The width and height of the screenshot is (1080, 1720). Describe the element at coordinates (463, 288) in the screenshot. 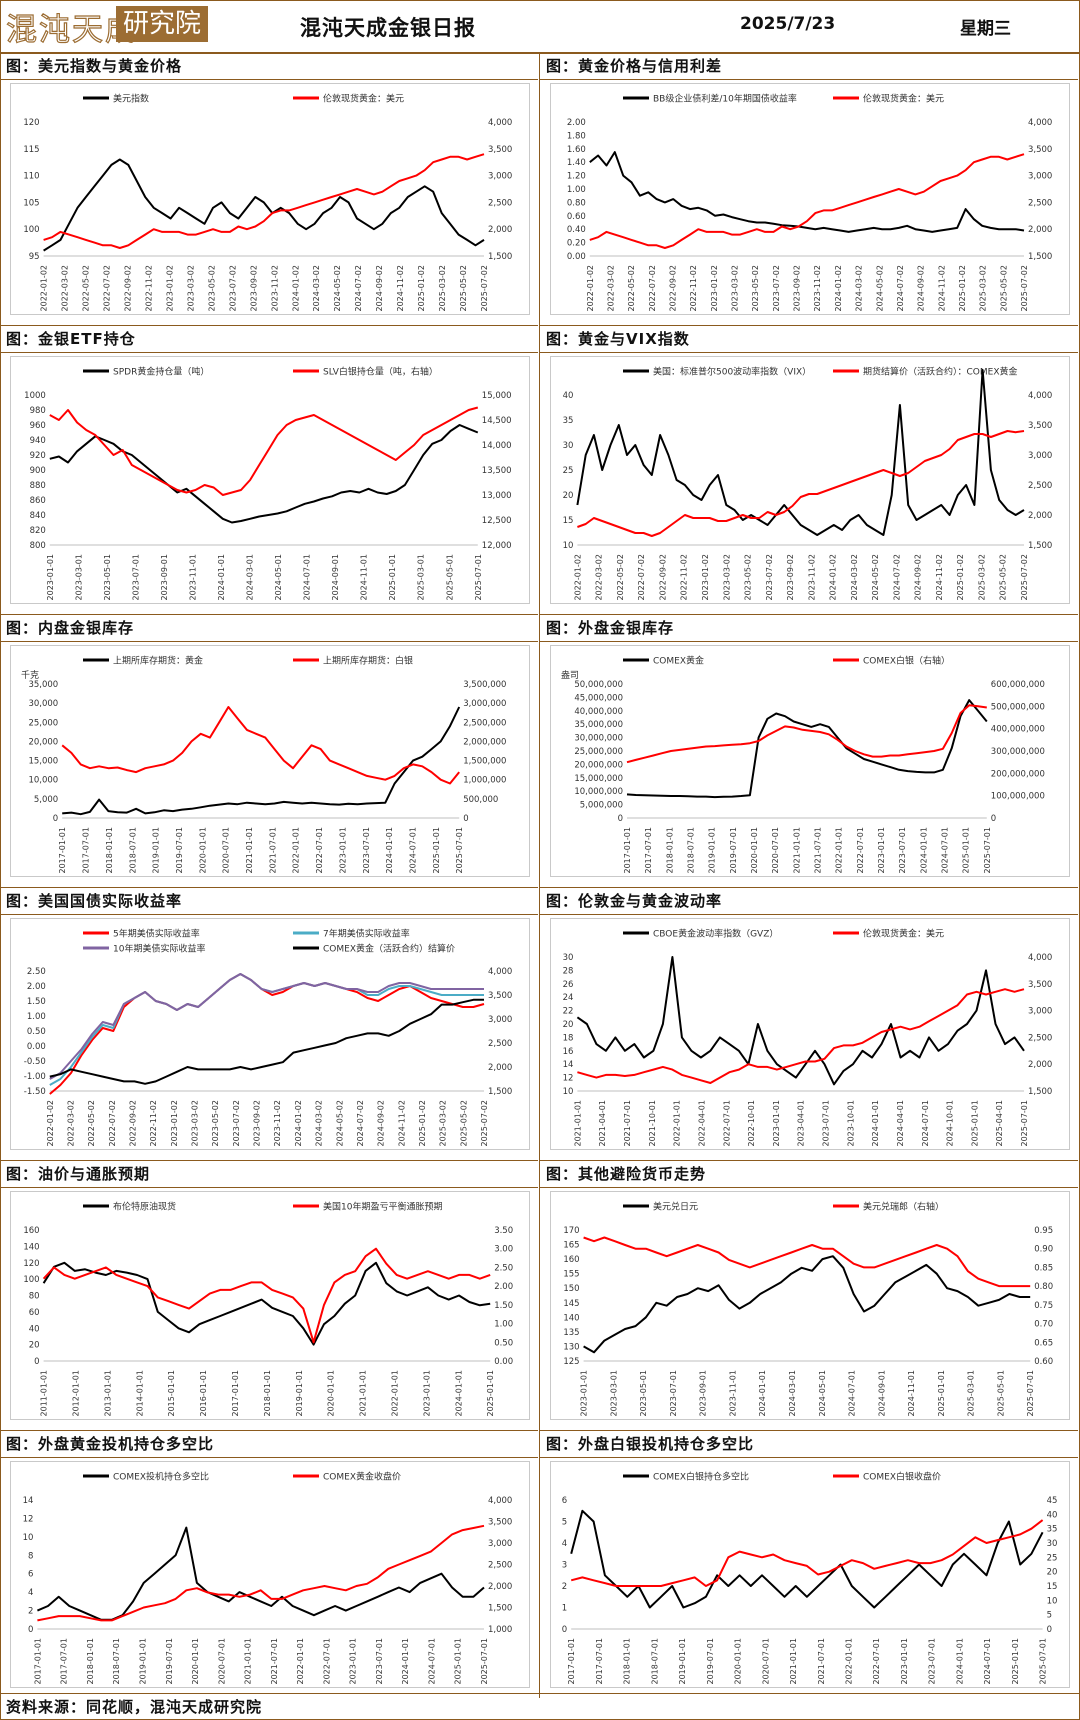

I see `x-tick: 2025-05-02` at that location.